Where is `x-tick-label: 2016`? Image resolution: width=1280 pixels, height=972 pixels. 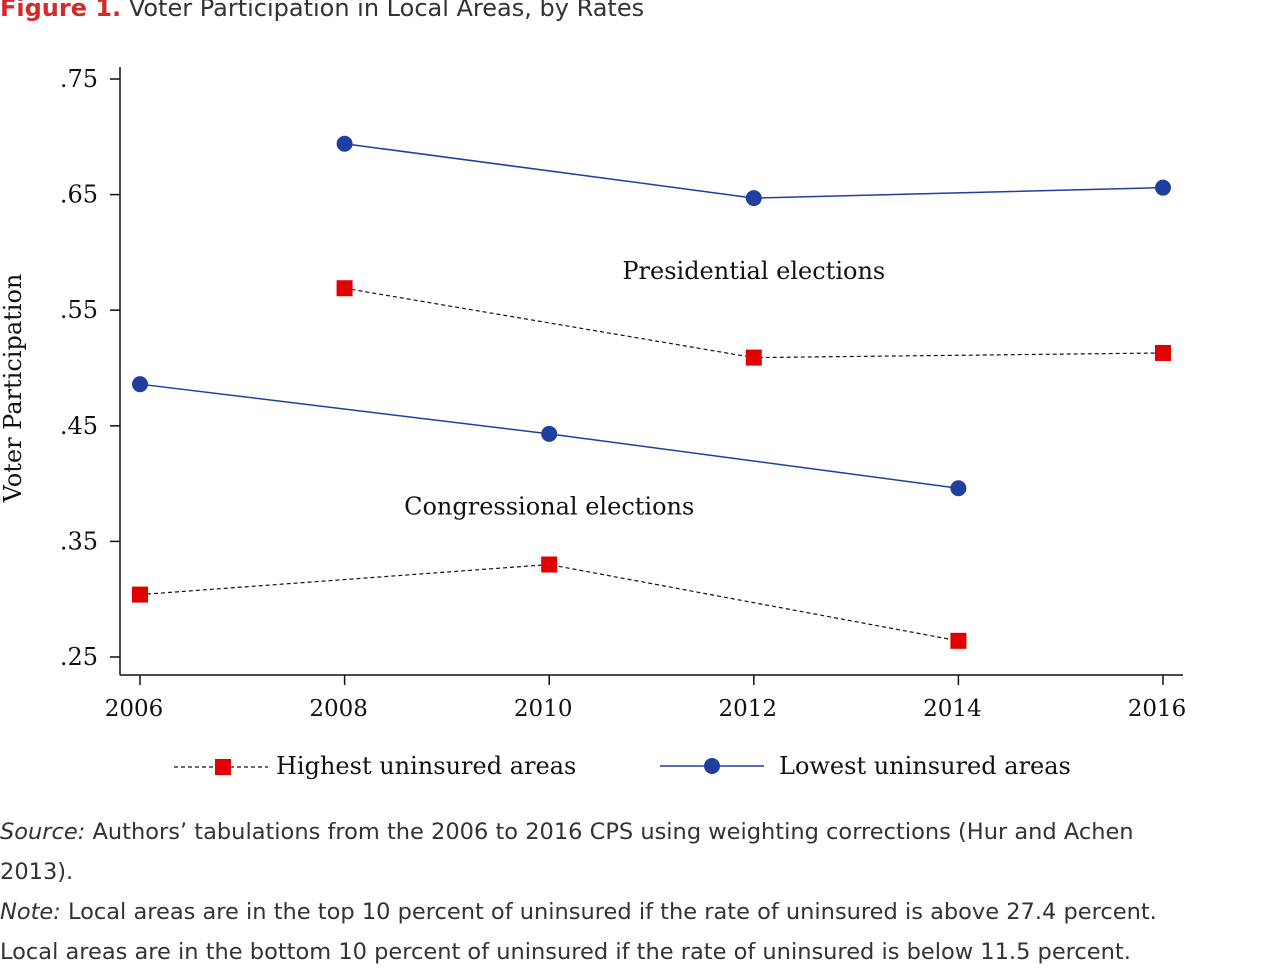 x-tick-label: 2016 is located at coordinates (1157, 709).